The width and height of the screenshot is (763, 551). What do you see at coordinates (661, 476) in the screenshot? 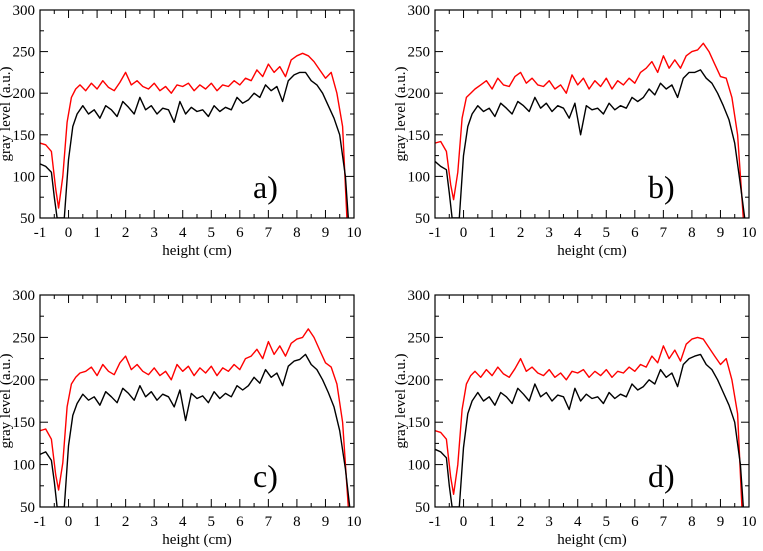
I see `panel-label: d)` at bounding box center [661, 476].